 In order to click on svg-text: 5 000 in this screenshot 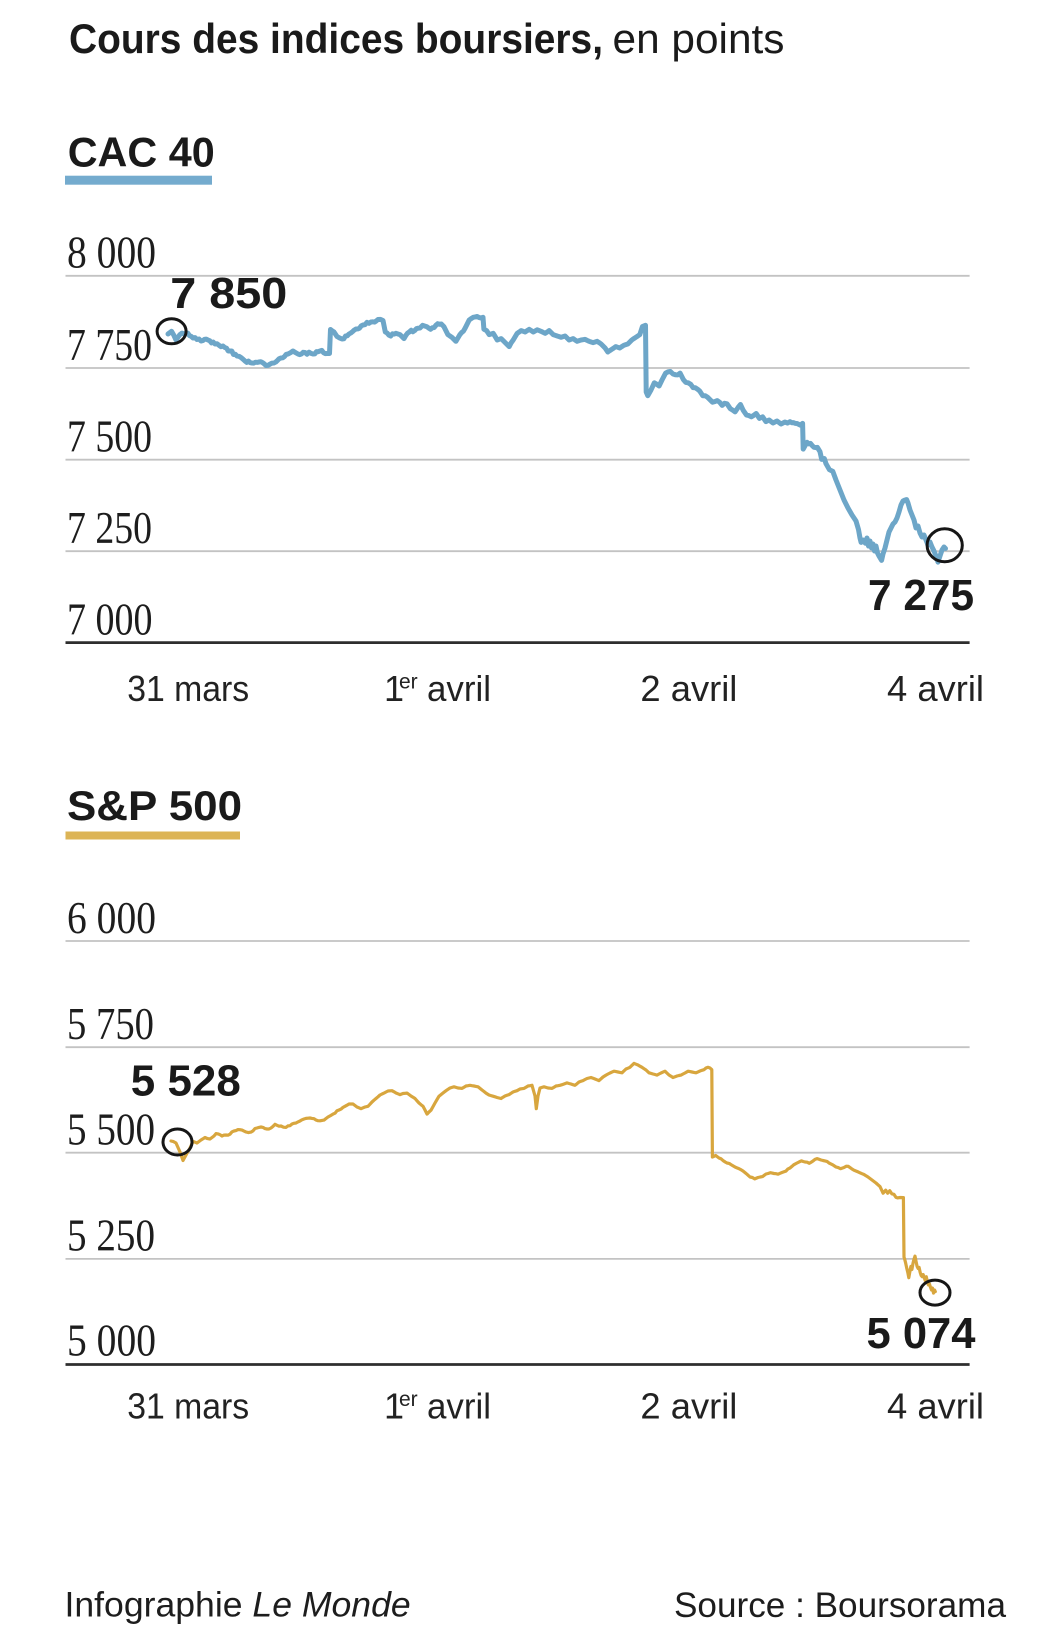, I will do `click(111, 1340)`.